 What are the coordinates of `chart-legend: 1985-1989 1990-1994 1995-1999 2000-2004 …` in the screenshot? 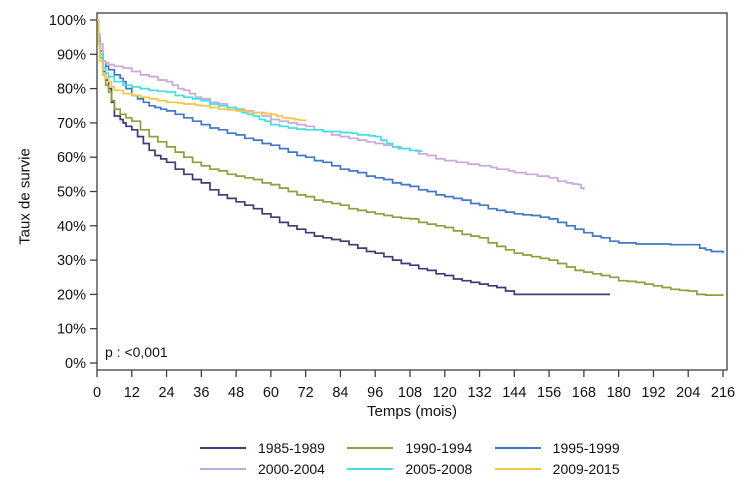 It's located at (415, 458).